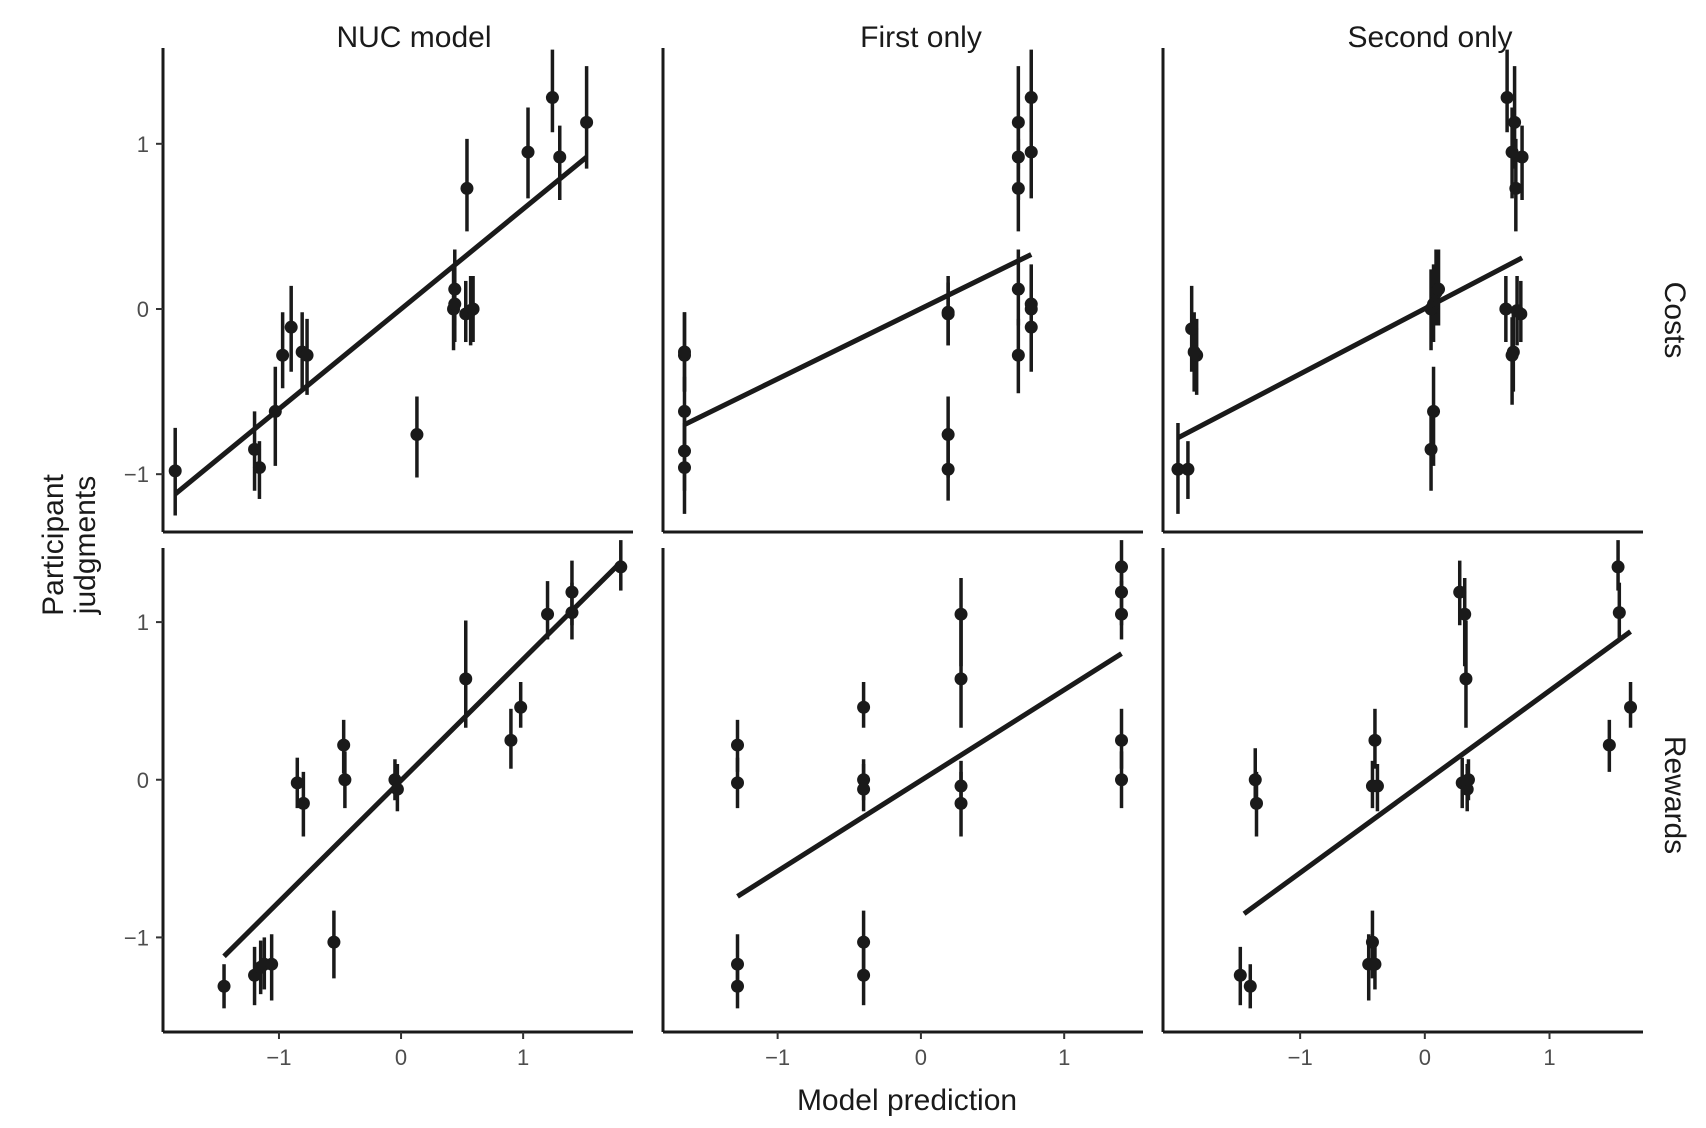 Image resolution: width=1706 pixels, height=1128 pixels. Describe the element at coordinates (1674, 320) in the screenshot. I see `row-title-costs: Costs` at that location.